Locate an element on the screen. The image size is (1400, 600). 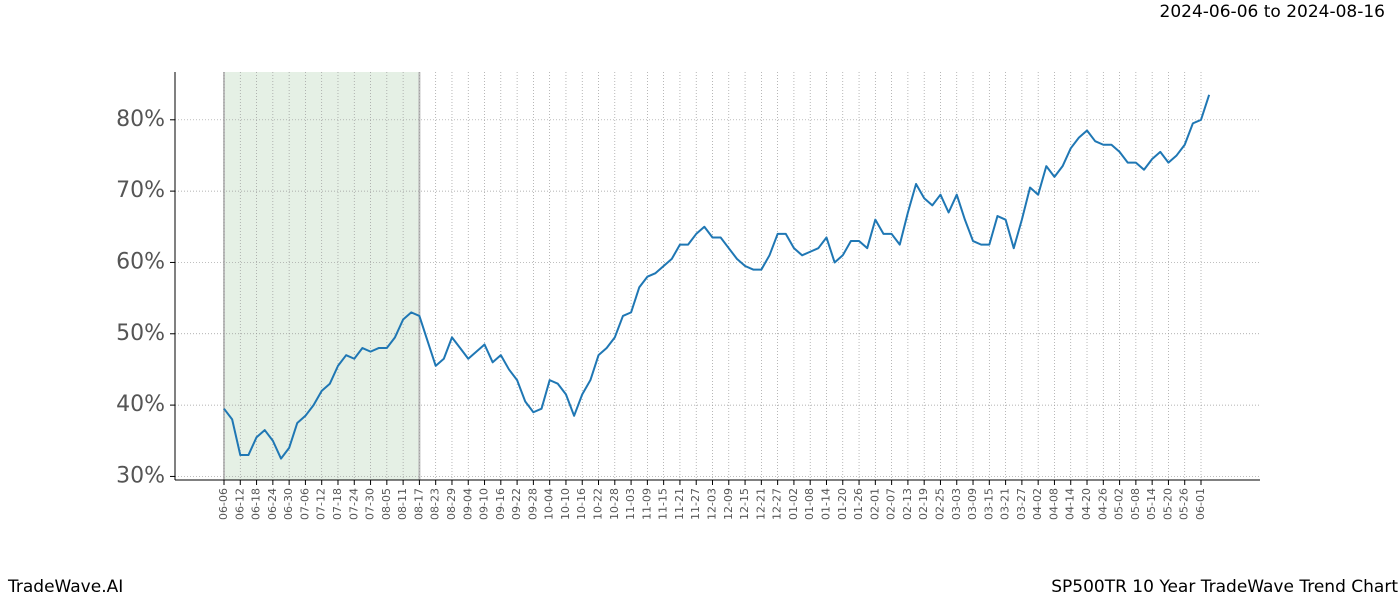
x-tick-label: 09-10 is located at coordinates (484, 504).